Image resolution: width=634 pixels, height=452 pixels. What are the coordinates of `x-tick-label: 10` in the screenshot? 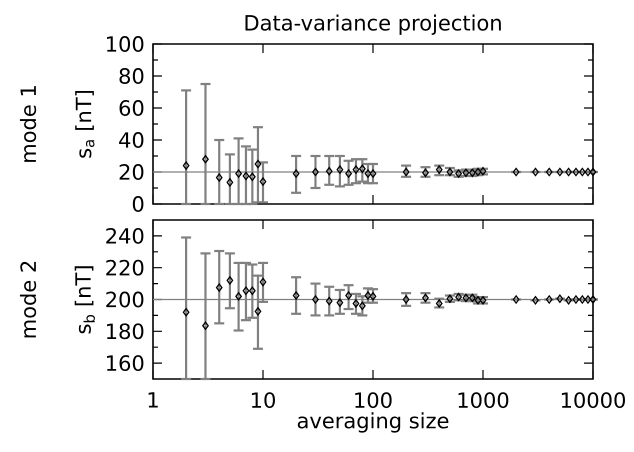 It's located at (263, 400).